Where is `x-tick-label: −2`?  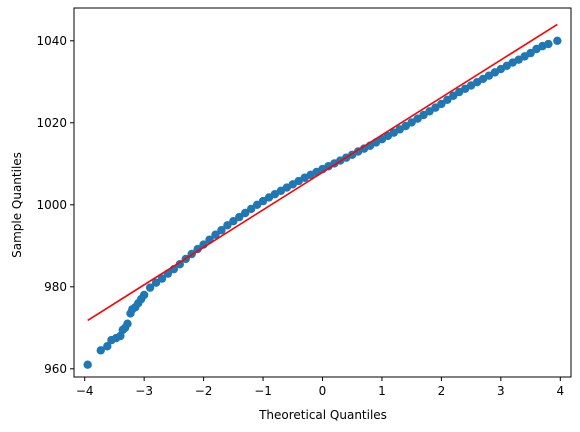
x-tick-label: −2 is located at coordinates (204, 391).